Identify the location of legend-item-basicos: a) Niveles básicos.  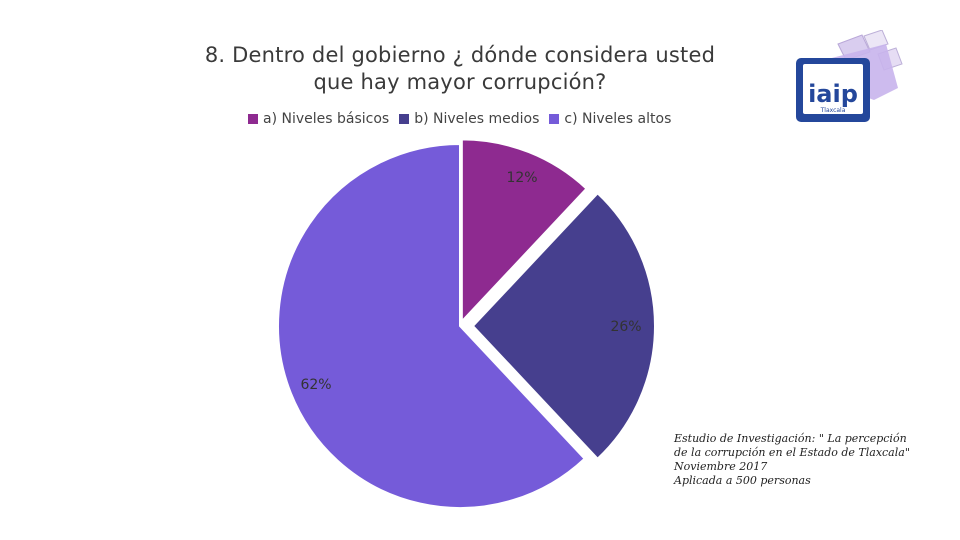
(318, 119).